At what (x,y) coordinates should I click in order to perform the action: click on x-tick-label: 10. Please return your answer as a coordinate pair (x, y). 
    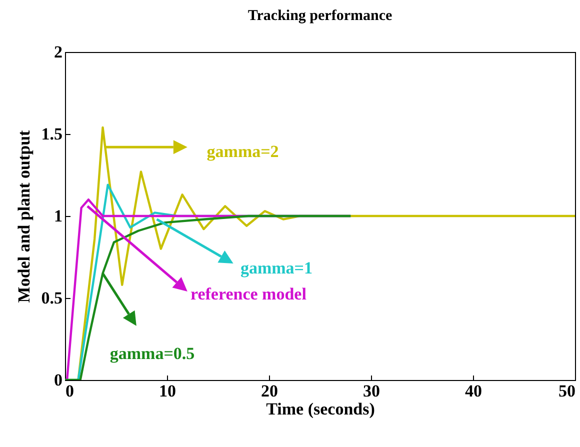
    Looking at the image, I should click on (167, 391).